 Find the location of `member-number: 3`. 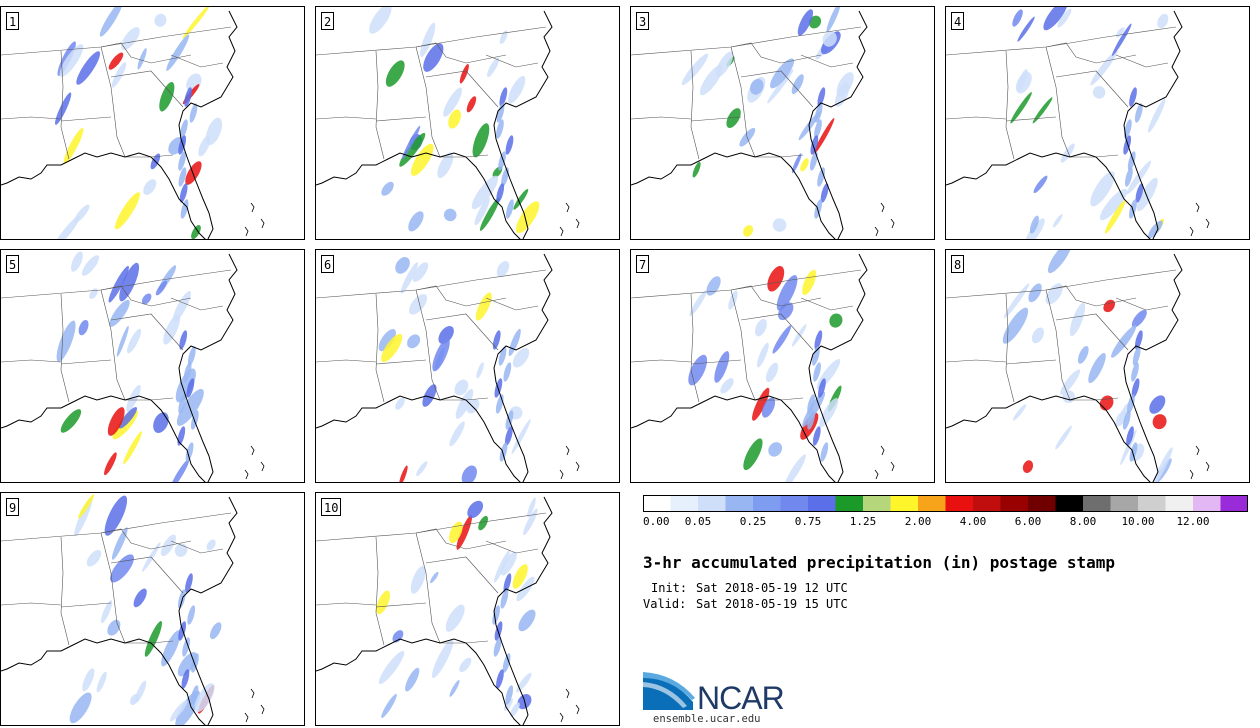

member-number: 3 is located at coordinates (643, 21).